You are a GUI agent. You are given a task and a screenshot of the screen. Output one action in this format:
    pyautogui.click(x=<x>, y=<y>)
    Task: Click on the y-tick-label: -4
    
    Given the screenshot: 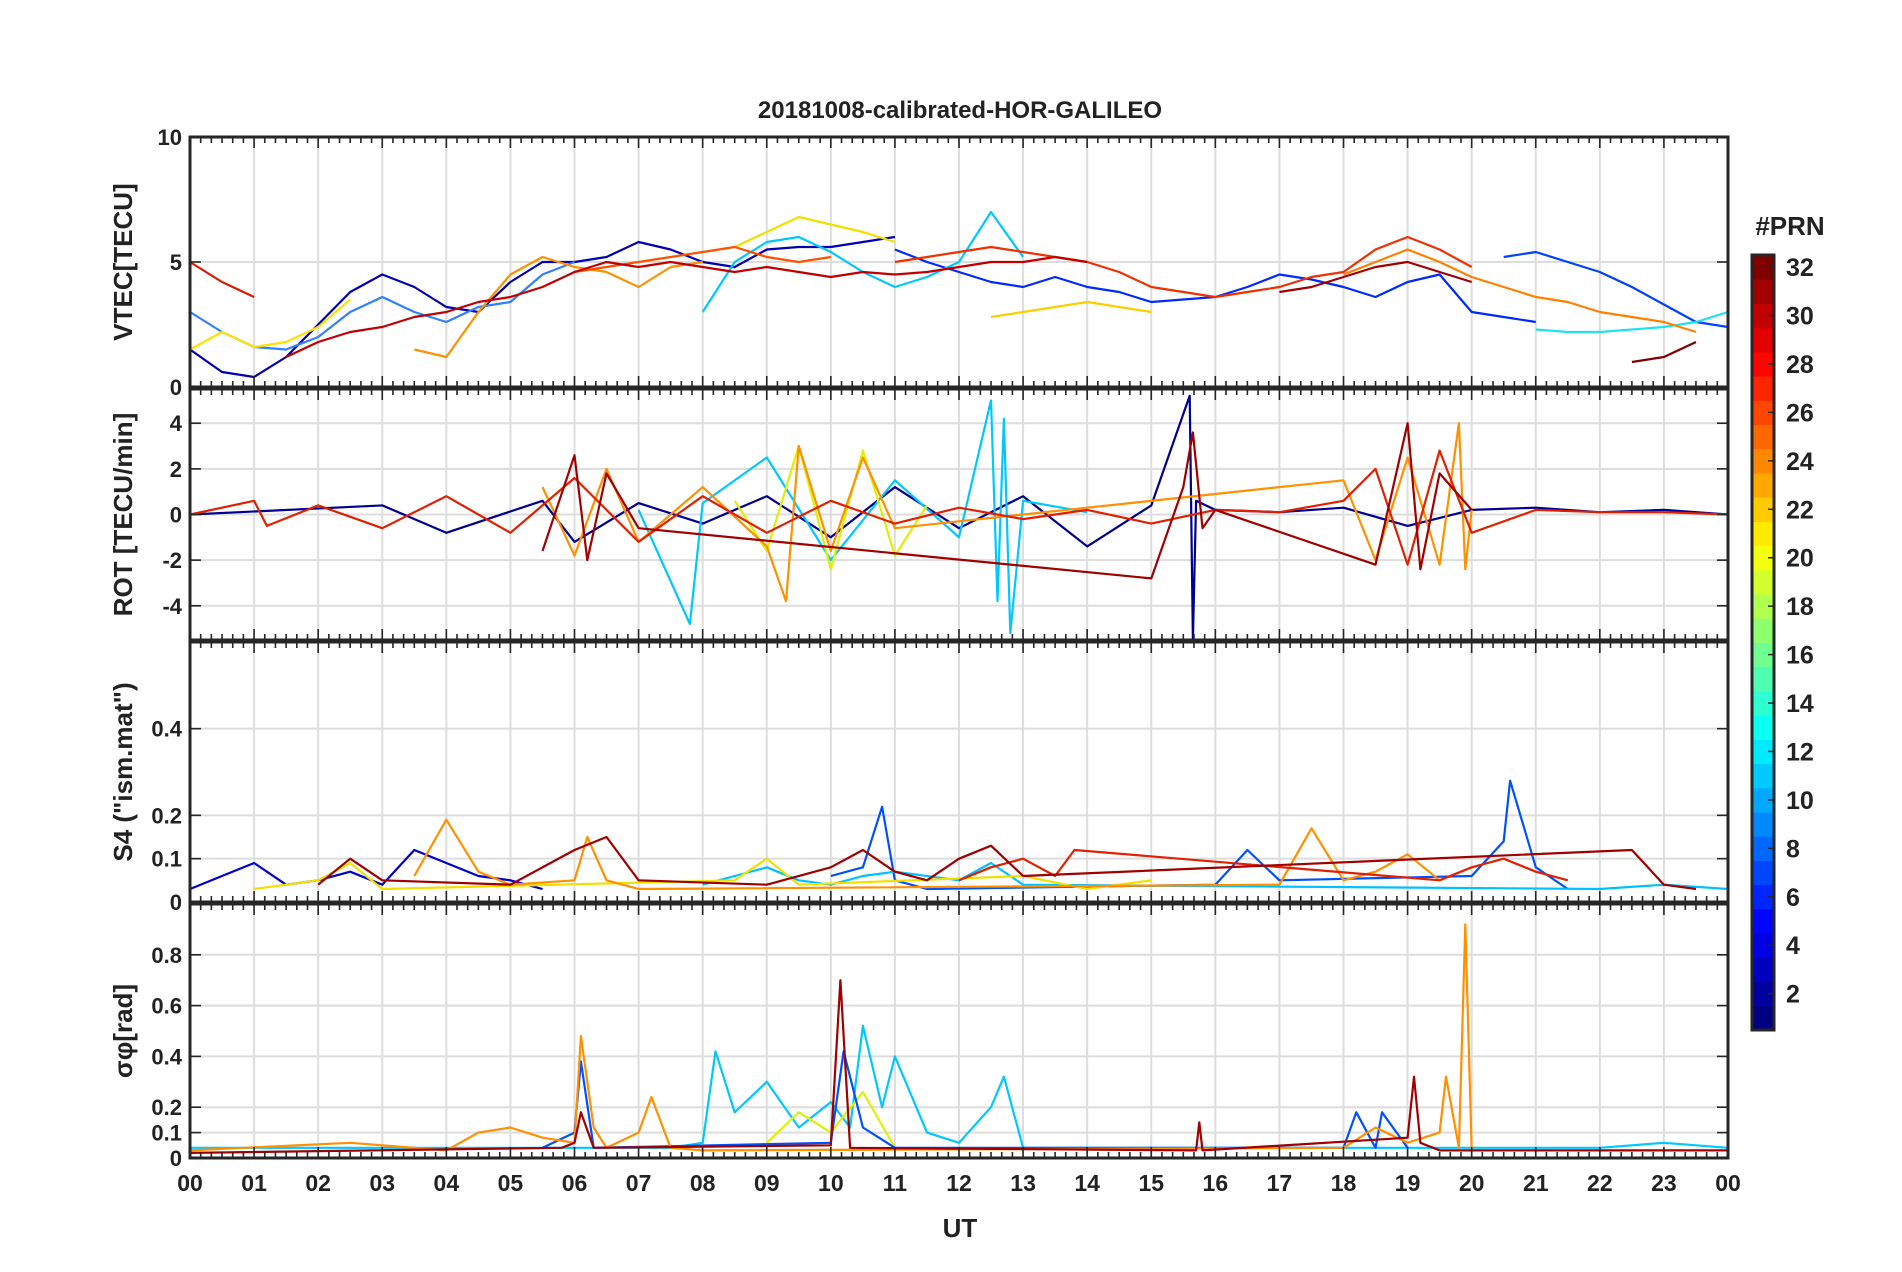 What is the action you would take?
    pyautogui.click(x=172, y=606)
    